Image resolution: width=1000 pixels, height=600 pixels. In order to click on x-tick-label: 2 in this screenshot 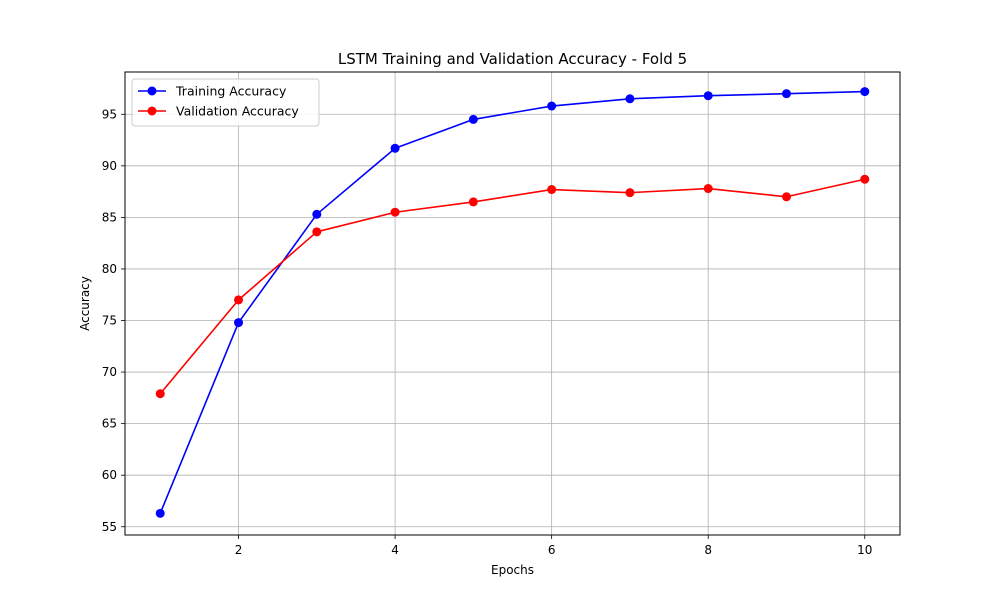, I will do `click(239, 550)`.